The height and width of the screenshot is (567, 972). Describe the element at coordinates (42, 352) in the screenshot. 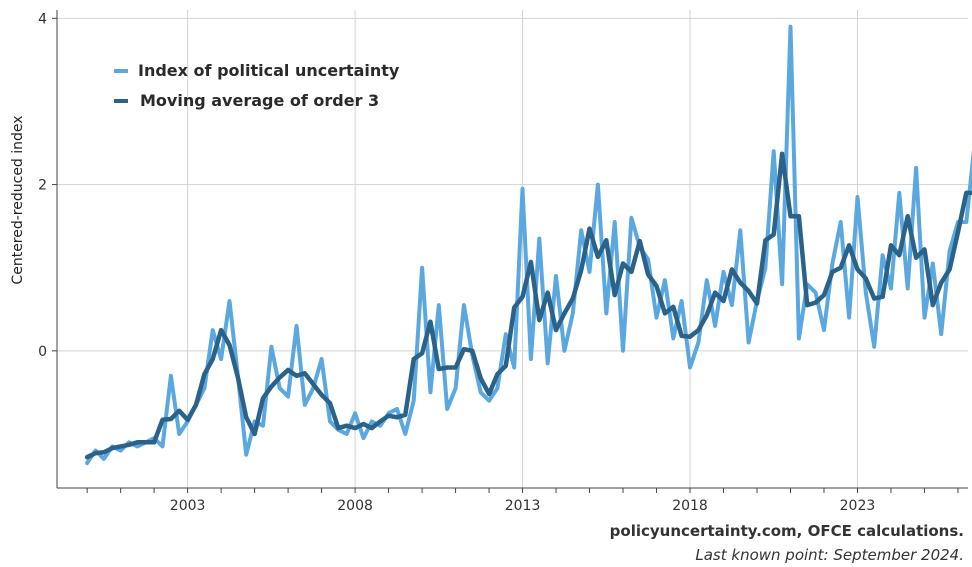

I see `y-tick-label: 0` at that location.